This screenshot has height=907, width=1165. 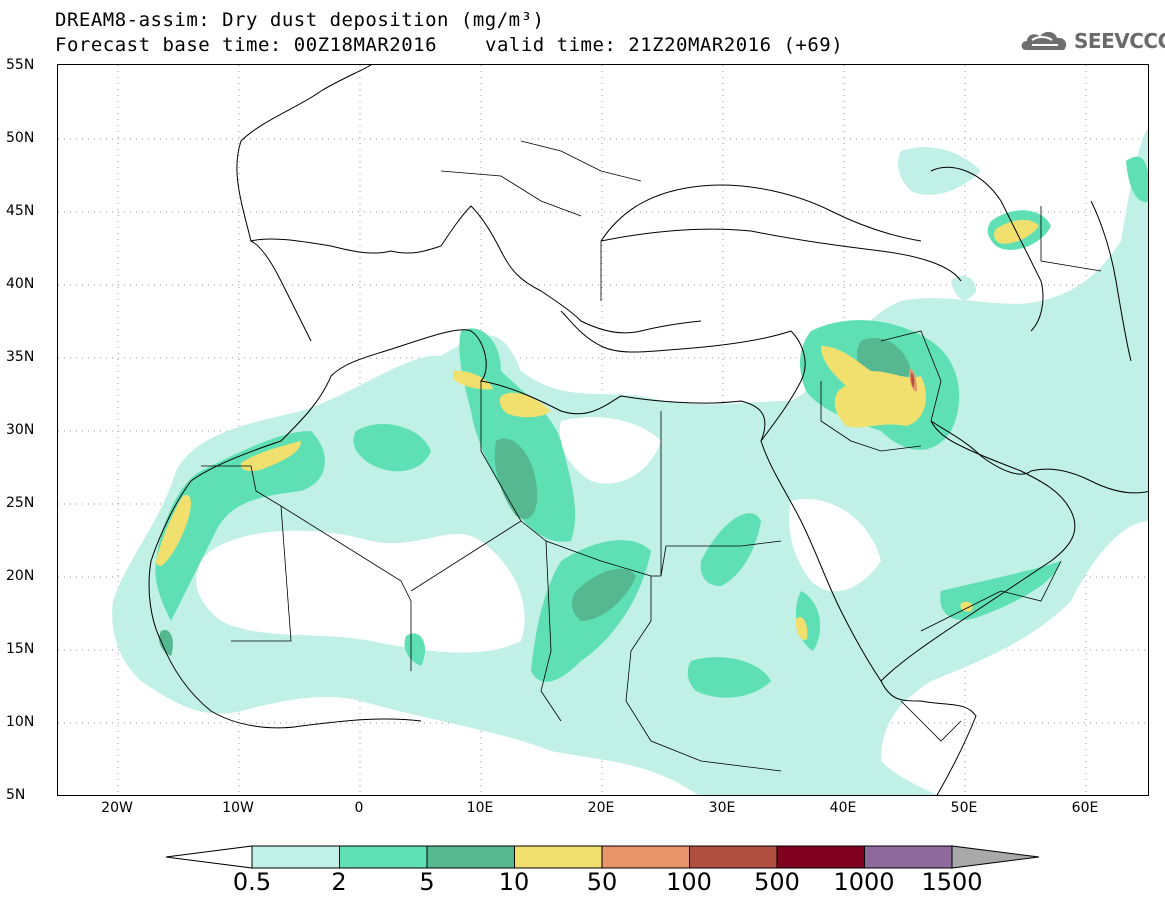 What do you see at coordinates (664, 45) in the screenshot?
I see `valid-time: valid time: 21Z20MAR2016 (+69)` at bounding box center [664, 45].